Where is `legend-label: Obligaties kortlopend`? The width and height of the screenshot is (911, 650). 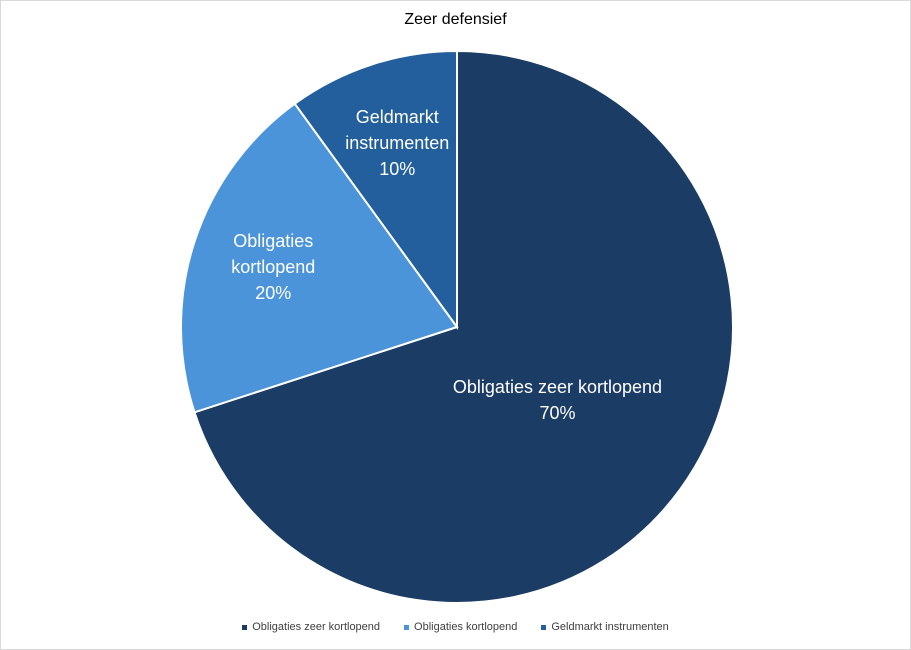
legend-label: Obligaties kortlopend is located at coordinates (466, 627).